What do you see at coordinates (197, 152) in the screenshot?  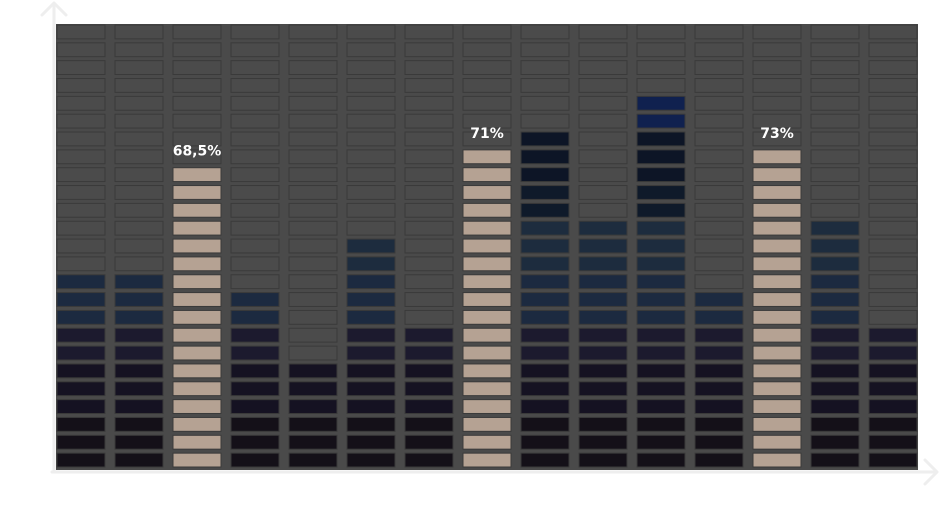 I see `data-label-3: 68,5%` at bounding box center [197, 152].